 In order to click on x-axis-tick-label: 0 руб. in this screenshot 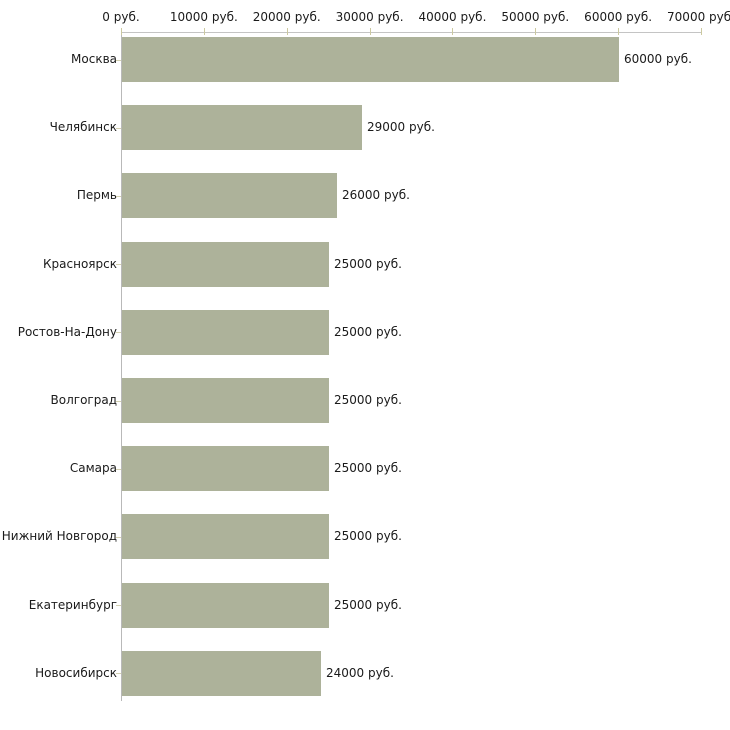, I will do `click(121, 17)`.